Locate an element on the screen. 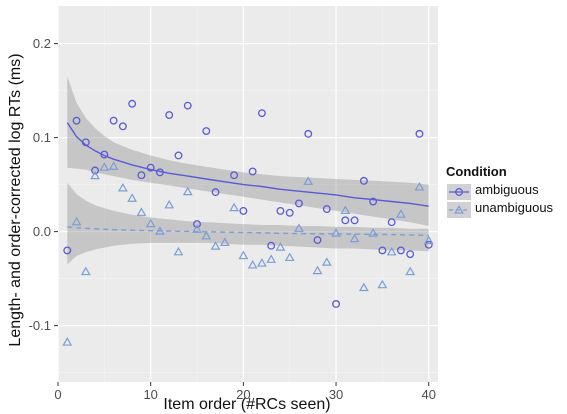 This screenshot has width=567, height=414. y-tick-label: 0.2 is located at coordinates (42, 43).